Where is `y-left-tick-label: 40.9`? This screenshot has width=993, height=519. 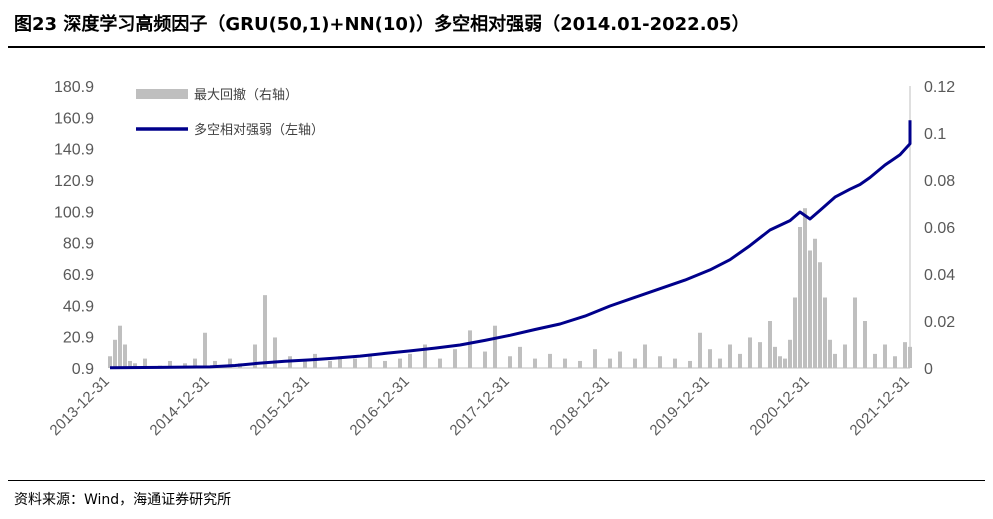 y-left-tick-label: 40.9 is located at coordinates (78, 306).